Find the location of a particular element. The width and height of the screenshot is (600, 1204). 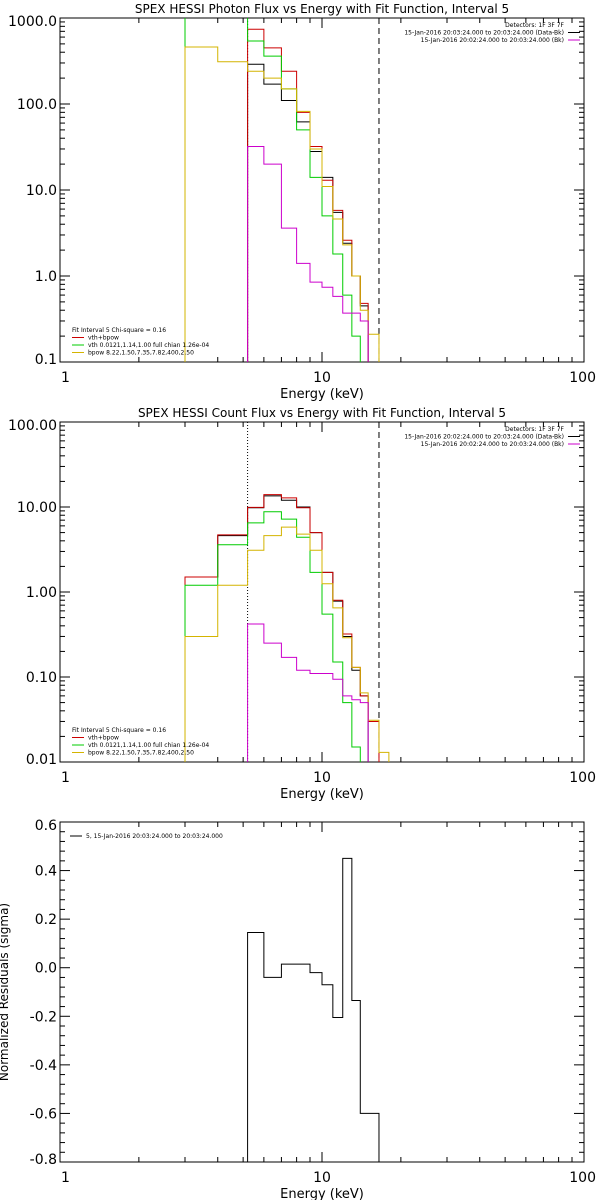

y-tick-label: -0.4 is located at coordinates (43, 1066).